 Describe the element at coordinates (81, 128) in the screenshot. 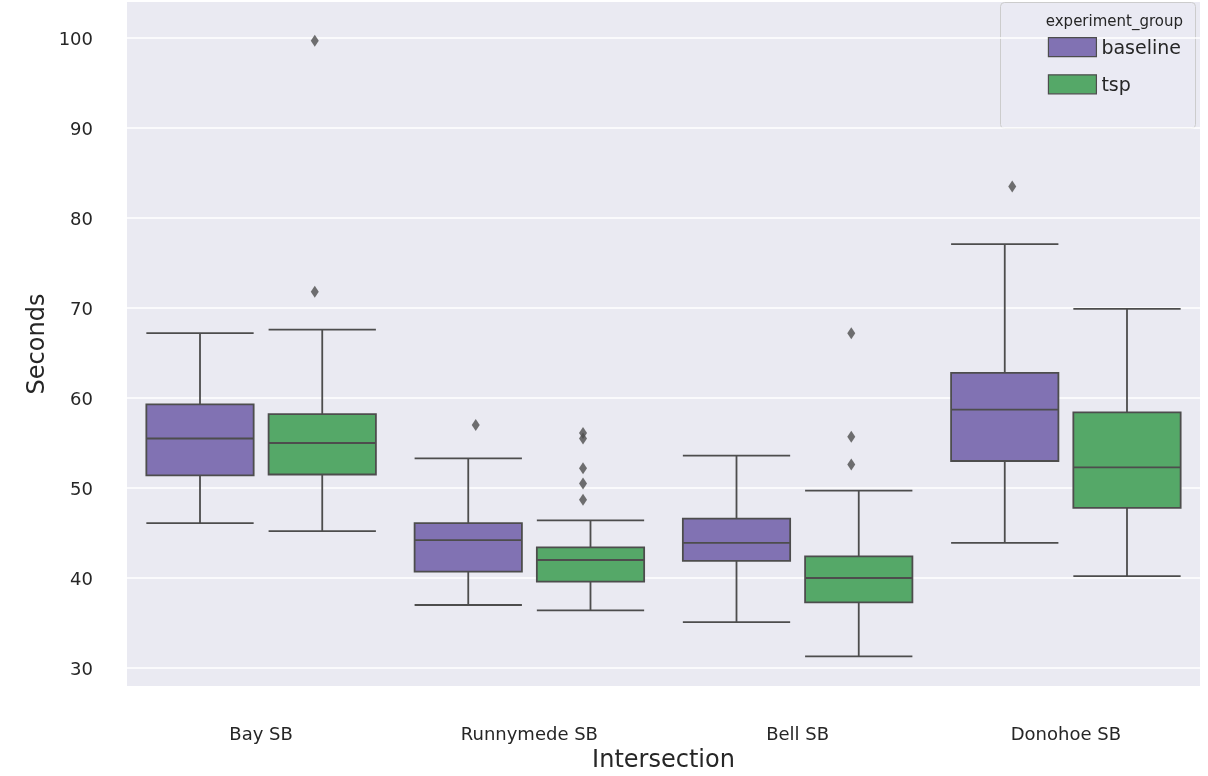

I see `y-tick-label: 90` at that location.